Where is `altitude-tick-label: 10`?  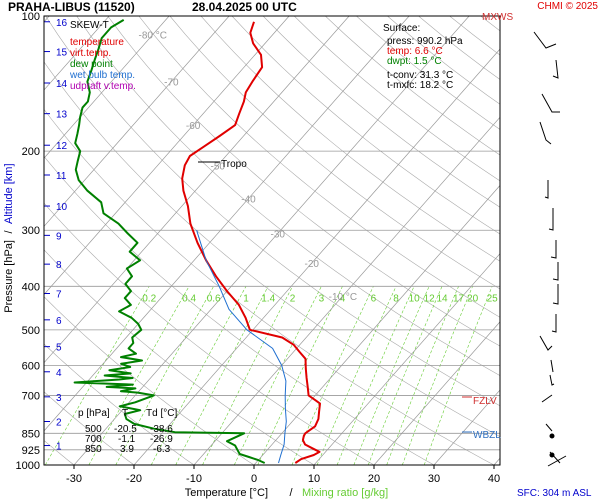 altitude-tick-label: 10 is located at coordinates (62, 207).